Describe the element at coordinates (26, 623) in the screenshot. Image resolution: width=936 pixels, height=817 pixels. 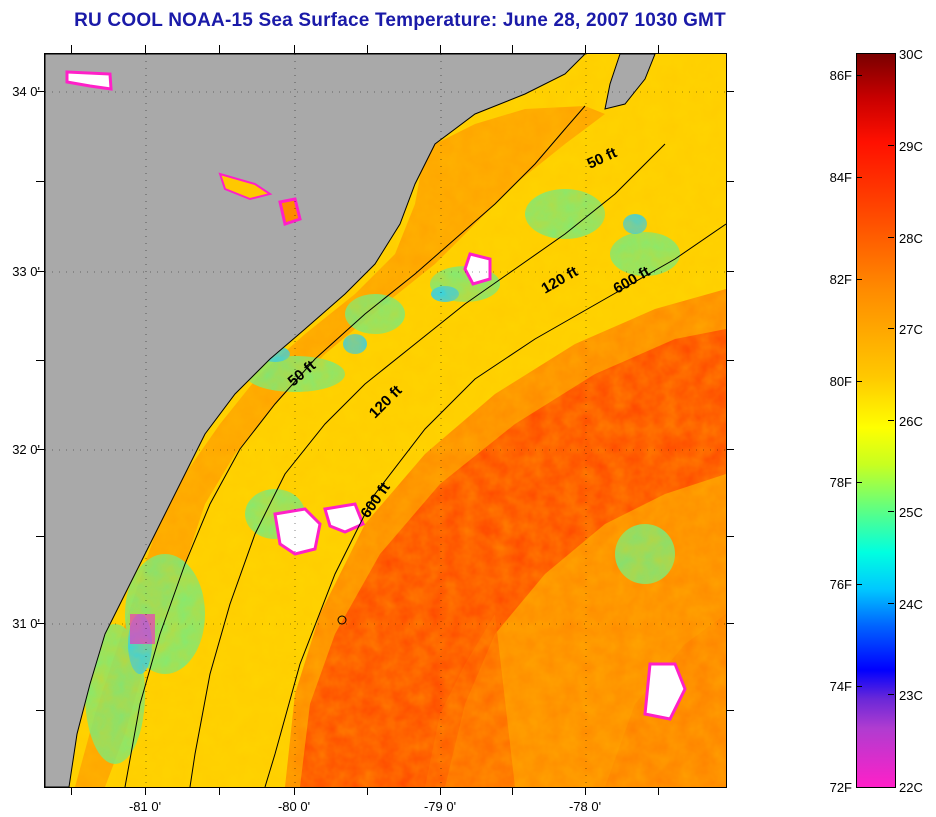
I see `lat-label-31: 31 0'` at that location.